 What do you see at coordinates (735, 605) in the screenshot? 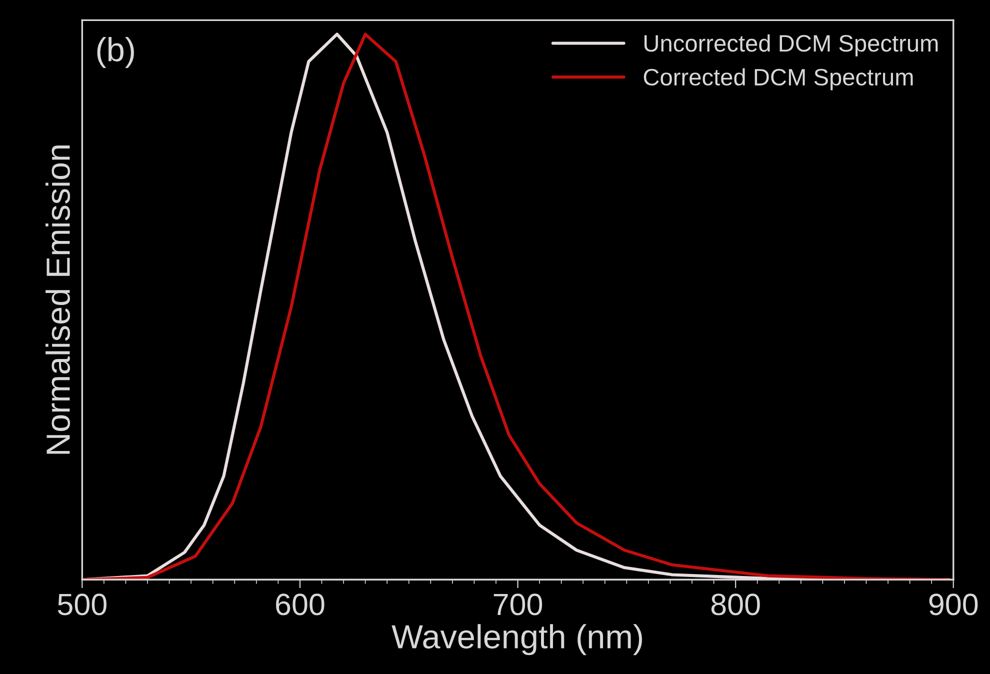
I see `x-tick-label: 800` at bounding box center [735, 605].